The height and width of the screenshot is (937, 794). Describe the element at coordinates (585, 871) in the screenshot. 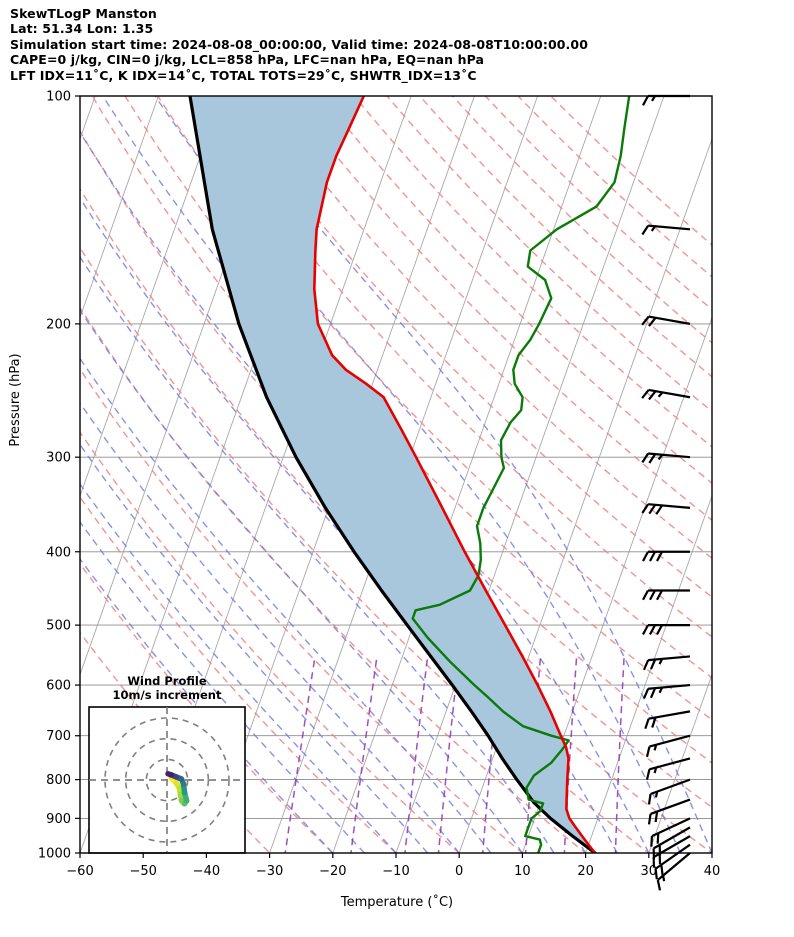

I see `x-tick-label: 20` at that location.